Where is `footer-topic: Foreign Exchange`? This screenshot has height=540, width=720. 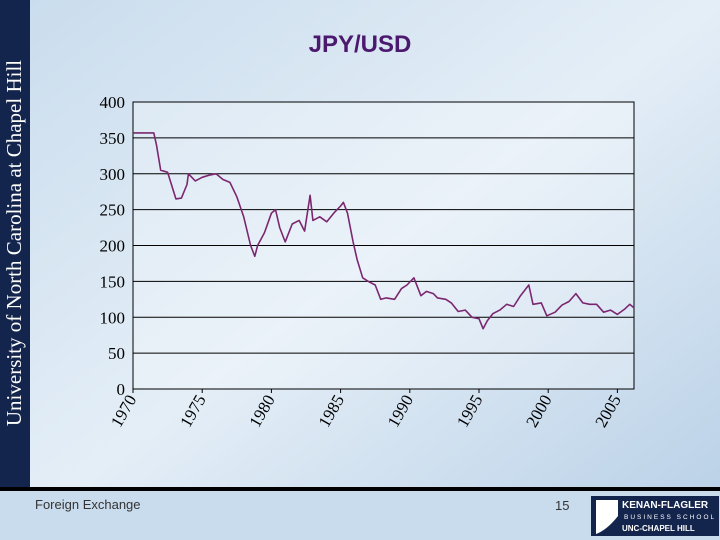 footer-topic: Foreign Exchange is located at coordinates (88, 504).